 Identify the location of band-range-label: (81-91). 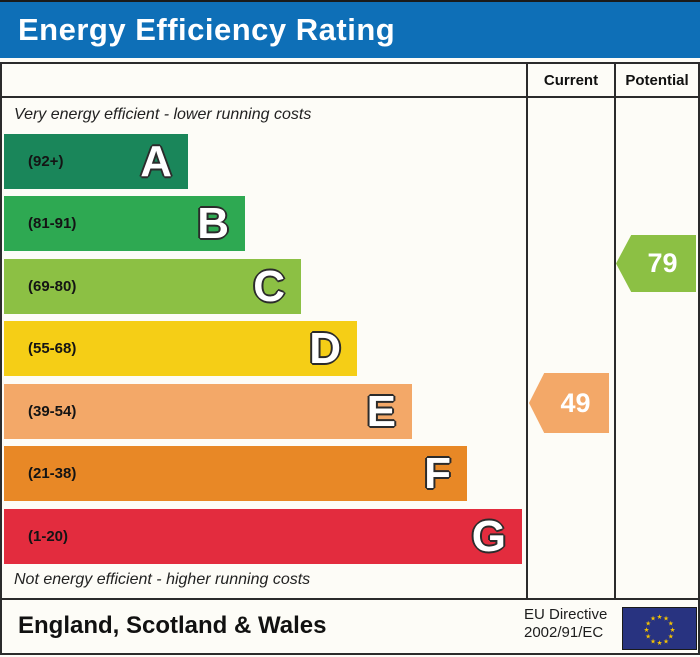
(52, 223).